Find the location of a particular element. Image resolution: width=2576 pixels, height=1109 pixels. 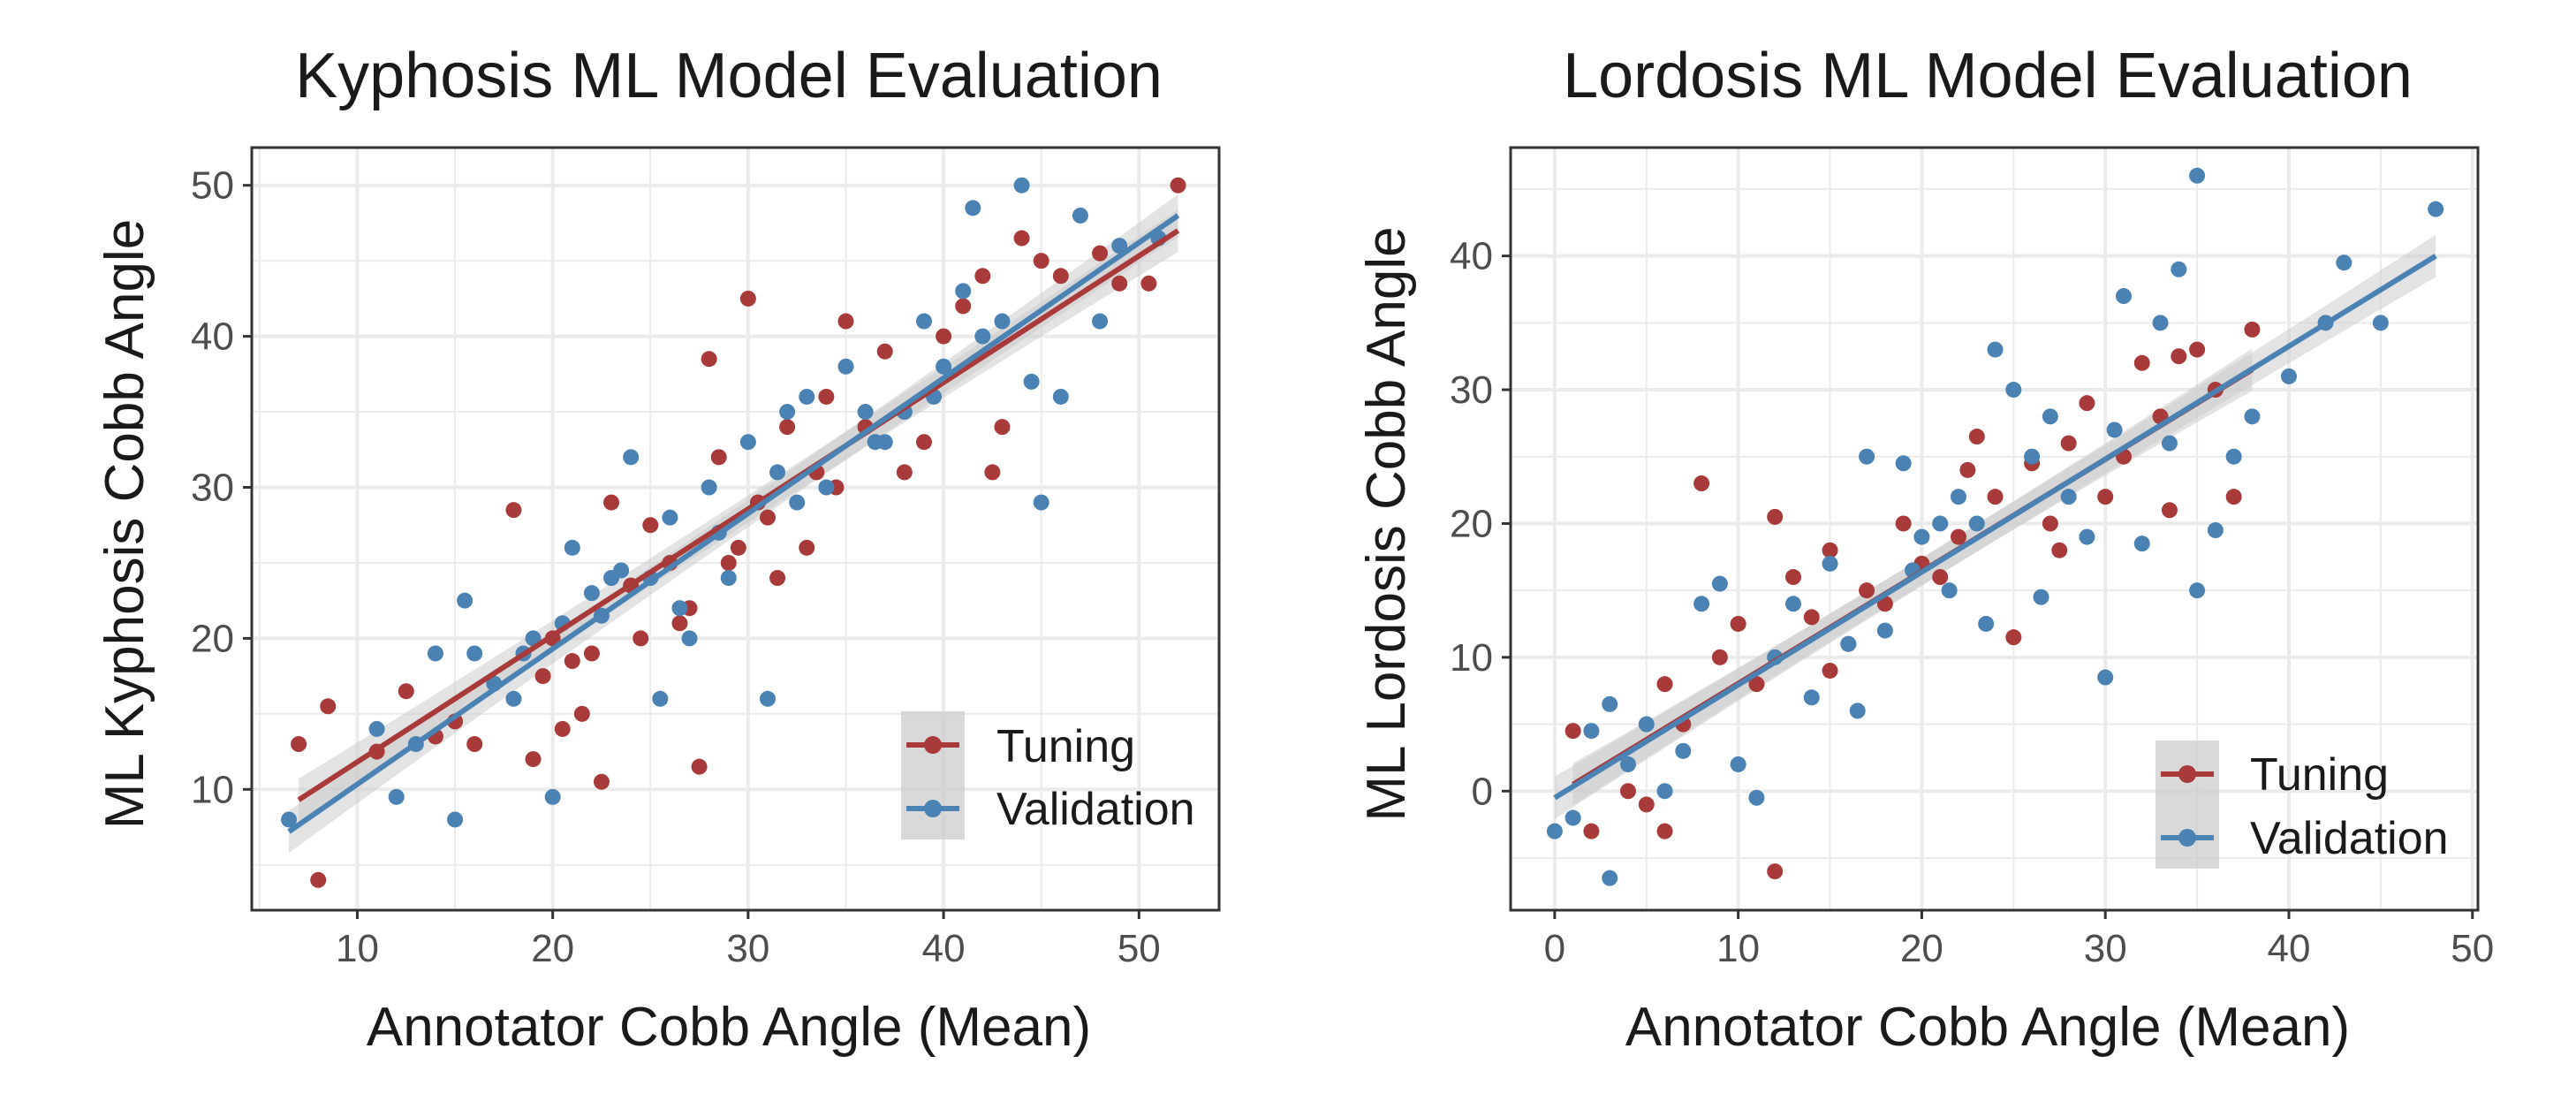

kyphosis-y-tick-label: 30 is located at coordinates (213, 488).